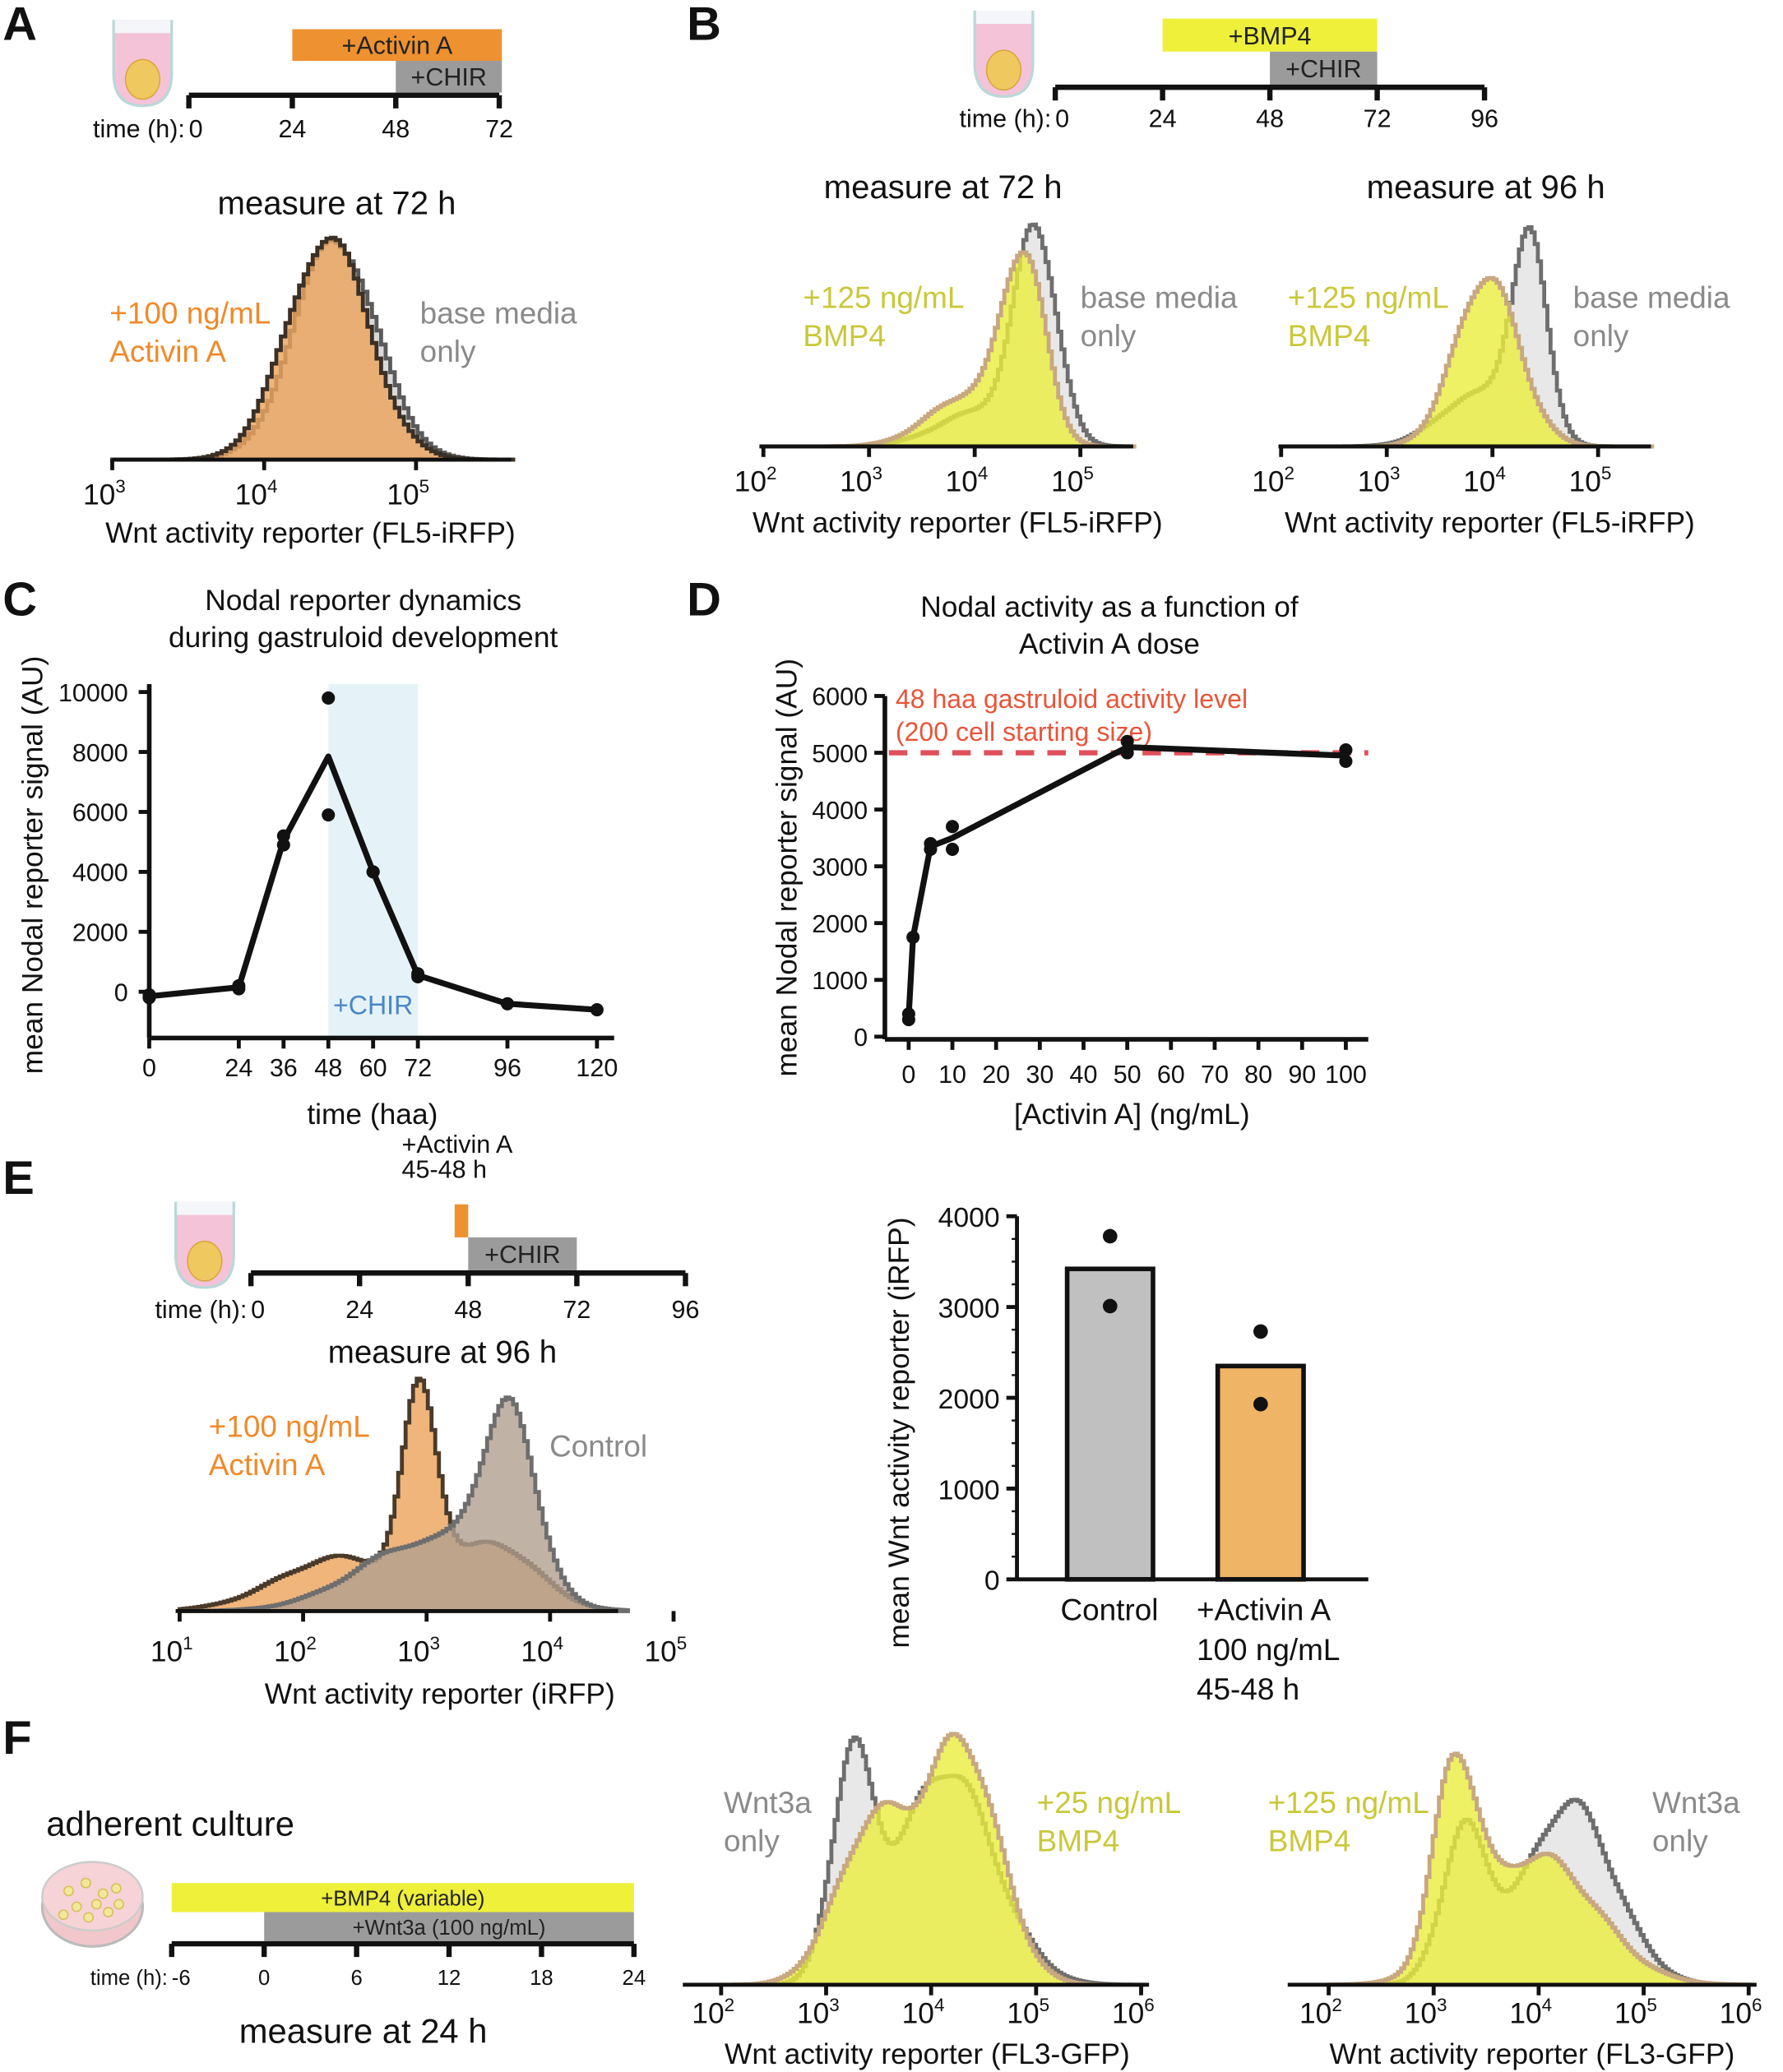 The image size is (1783, 2072). Describe the element at coordinates (93, 693) in the screenshot. I see `y-tick-label: 10000` at that location.